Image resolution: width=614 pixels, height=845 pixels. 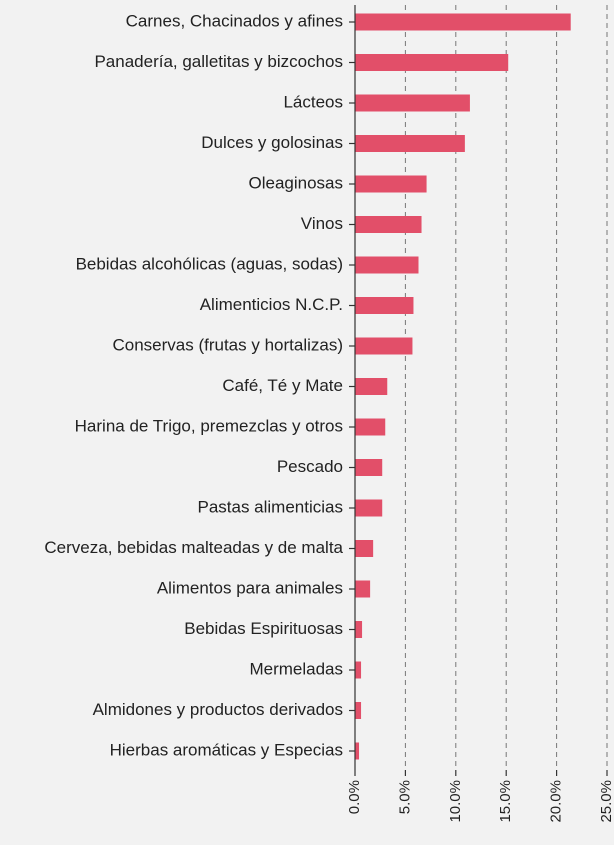 What do you see at coordinates (556, 801) in the screenshot?
I see `x-tick-label: 20.0%` at bounding box center [556, 801].